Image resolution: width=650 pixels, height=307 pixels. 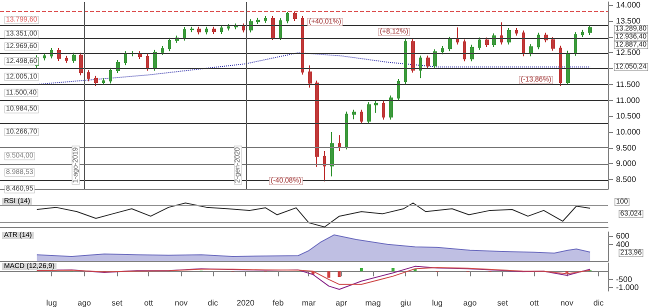 What do you see at coordinates (313, 68) in the screenshot?
I see `line-series` at bounding box center [313, 68].